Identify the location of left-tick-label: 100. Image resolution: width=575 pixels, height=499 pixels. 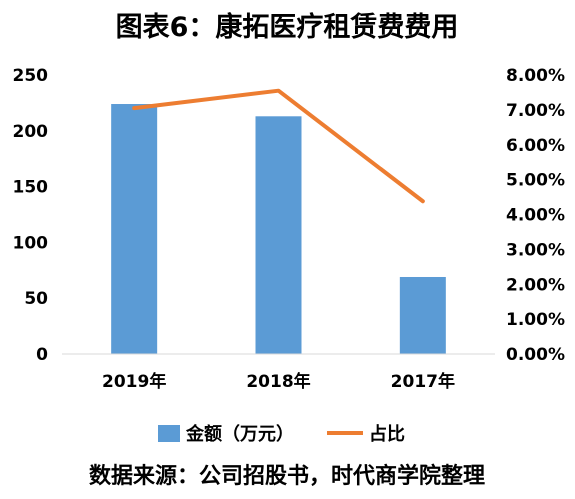
(31, 243).